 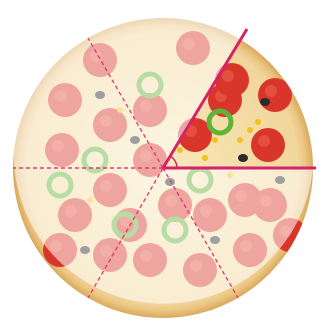 What do you see at coordinates (220, 122) in the screenshot?
I see `green-pepper` at bounding box center [220, 122].